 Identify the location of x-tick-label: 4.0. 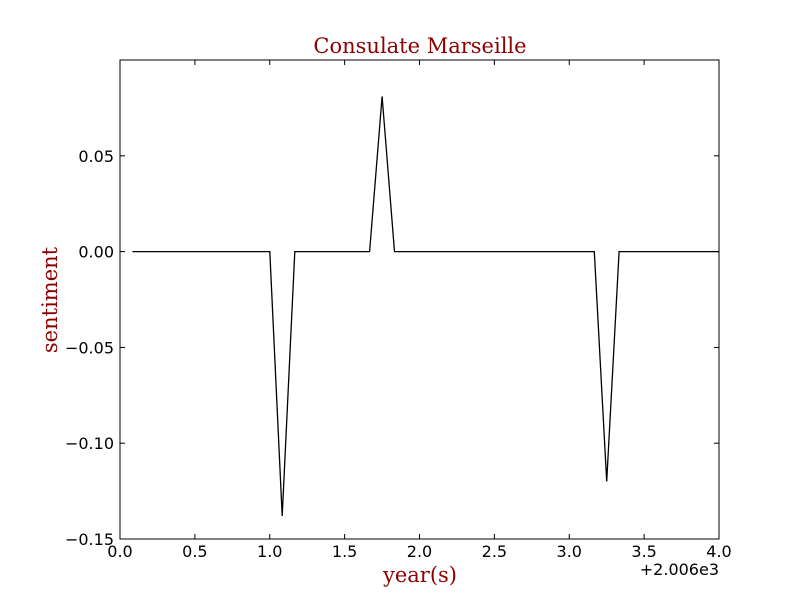
(718, 551).